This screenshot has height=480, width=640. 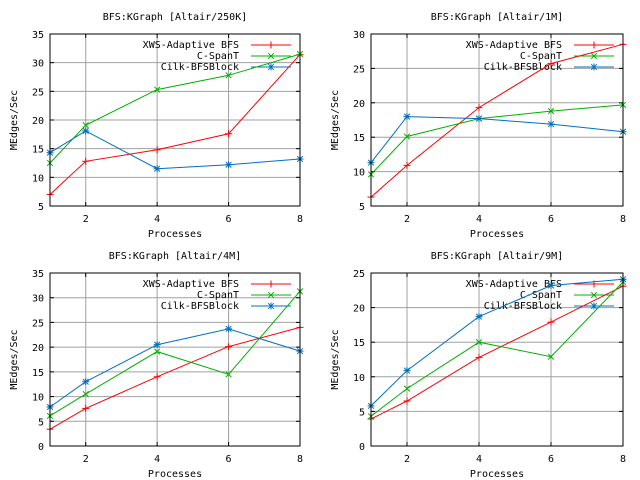 What do you see at coordinates (175, 256) in the screenshot?
I see `chart-title: BFS:KGraph [Altair/4M]` at bounding box center [175, 256].